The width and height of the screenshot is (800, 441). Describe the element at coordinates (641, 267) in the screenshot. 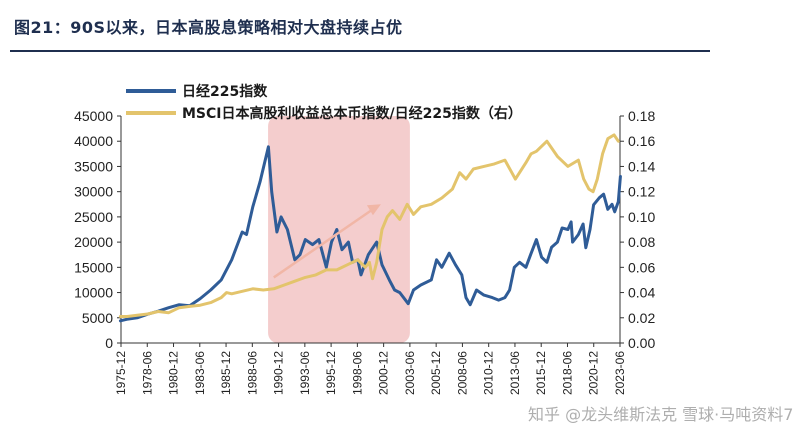

I see `right-tick-label: 0.06` at that location.